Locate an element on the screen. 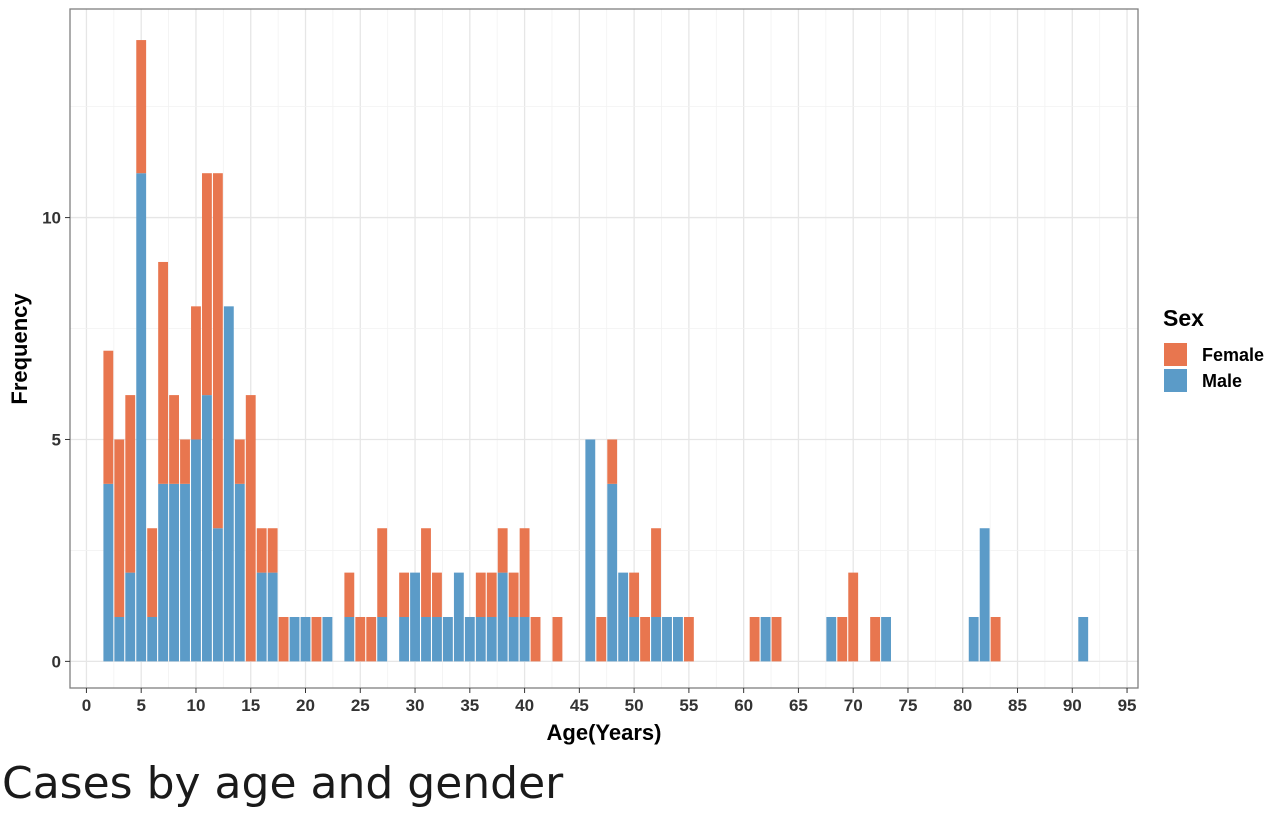 This screenshot has width=1280, height=814. x-tick-label: 75 is located at coordinates (908, 705).